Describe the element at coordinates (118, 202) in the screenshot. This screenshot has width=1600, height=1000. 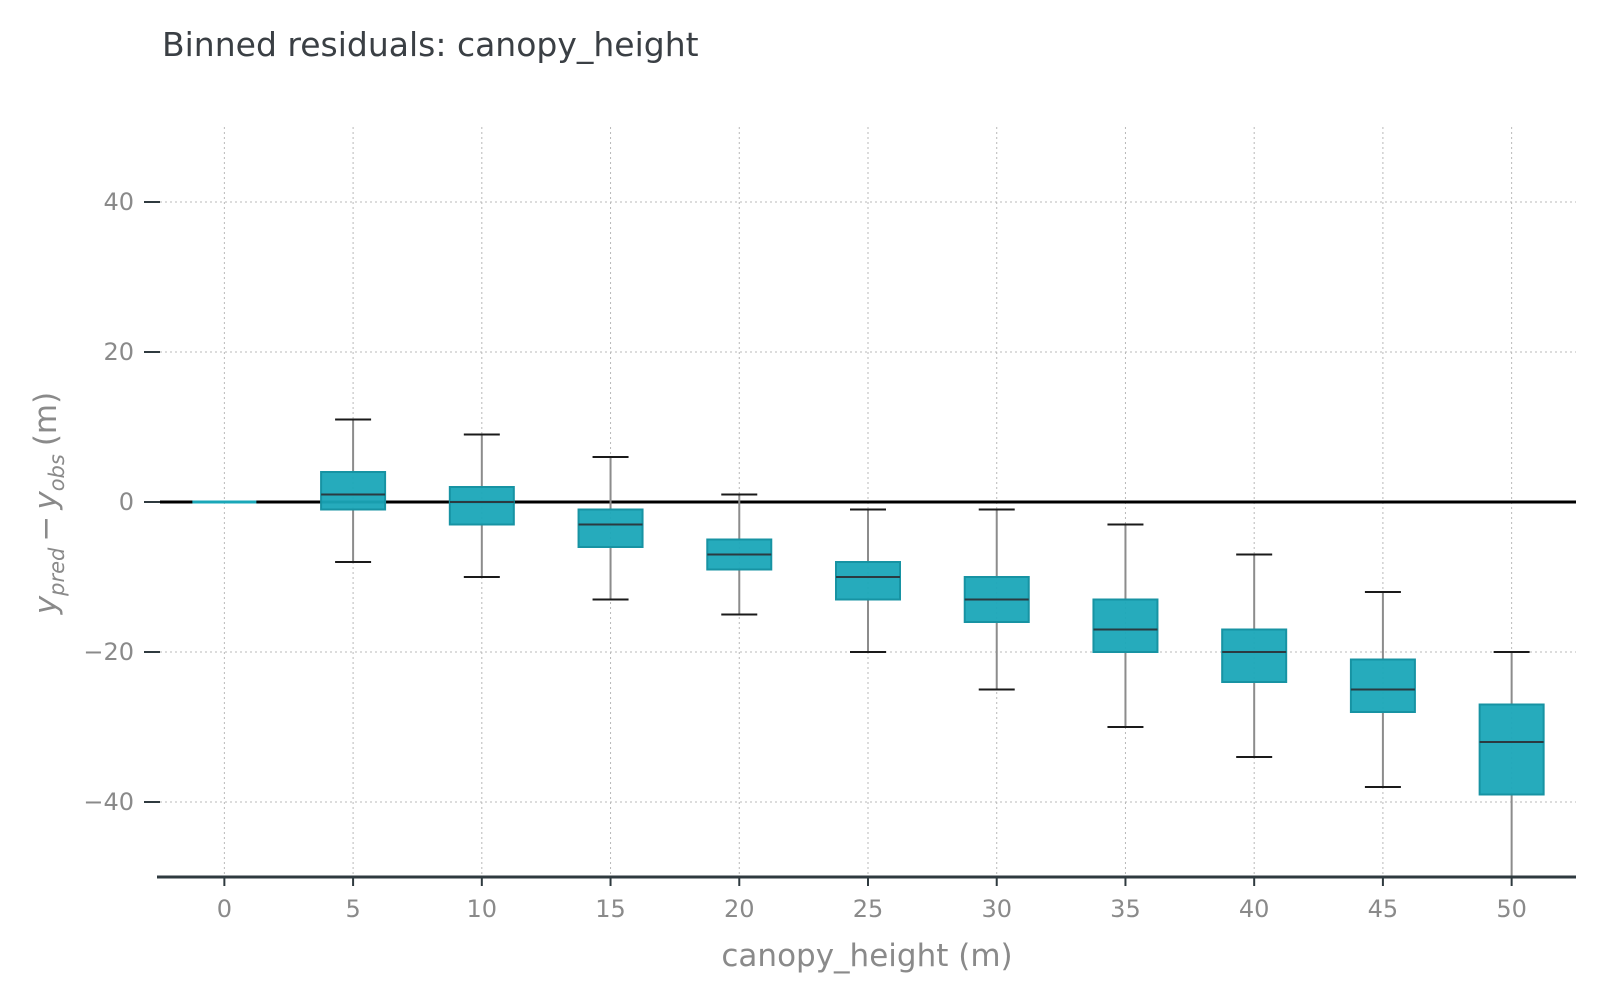
I see `y-tick-label: 40` at that location.